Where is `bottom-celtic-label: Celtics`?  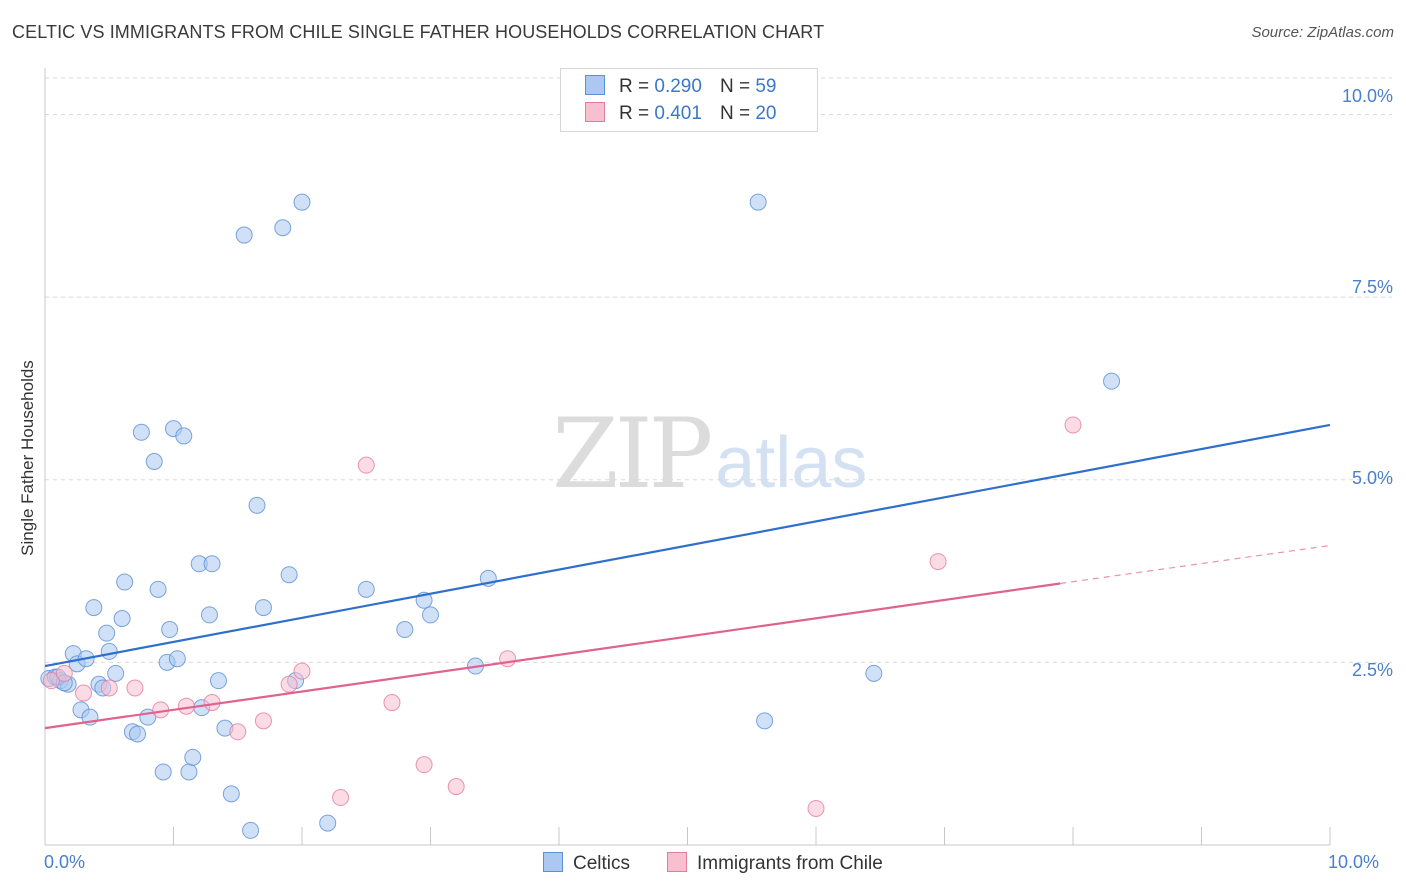
bottom-celtic-label: Celtics is located at coordinates (602, 863).